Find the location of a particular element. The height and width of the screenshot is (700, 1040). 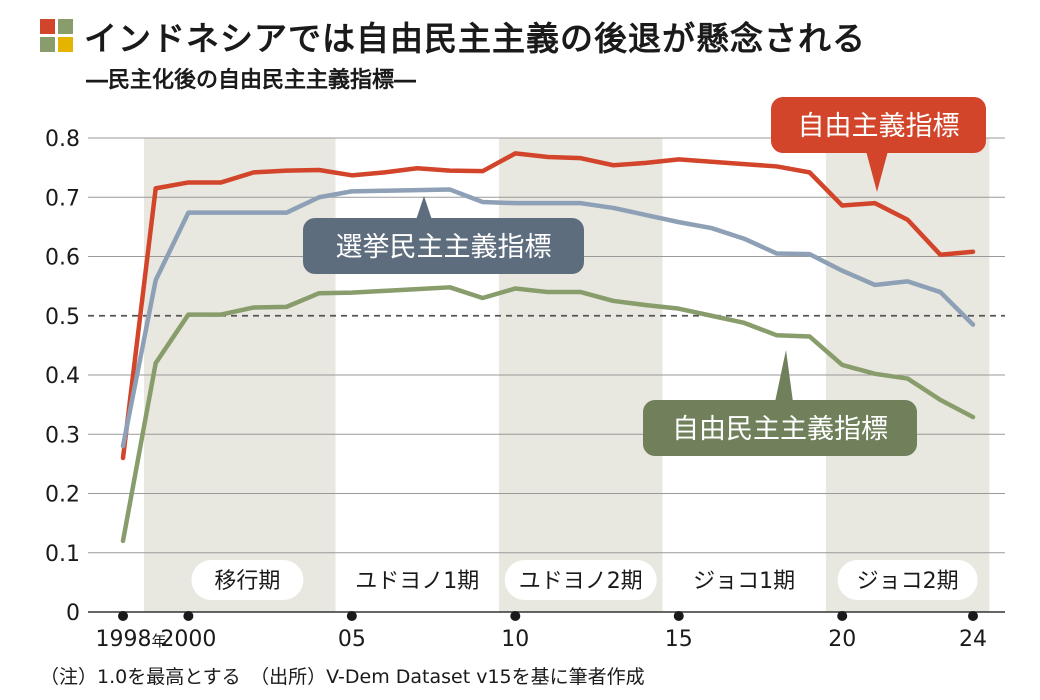

period-label-text: ジョコ2期 is located at coordinates (908, 581).